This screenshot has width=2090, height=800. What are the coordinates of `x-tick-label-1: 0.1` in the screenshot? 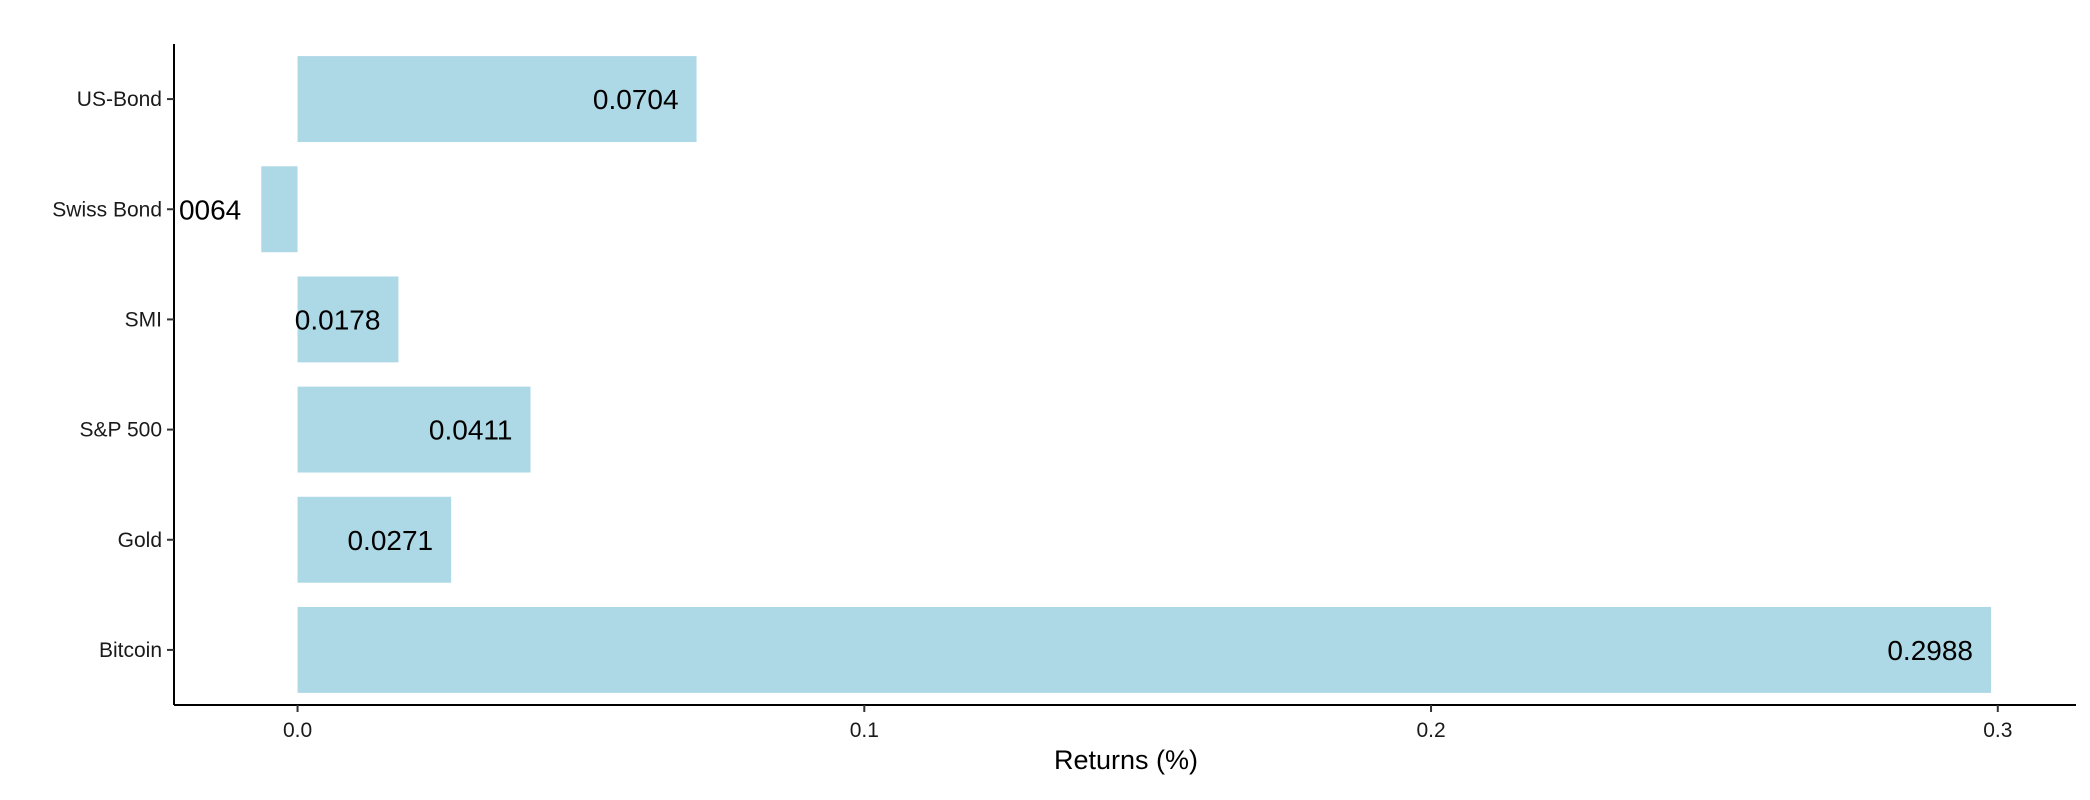 It's located at (864, 730).